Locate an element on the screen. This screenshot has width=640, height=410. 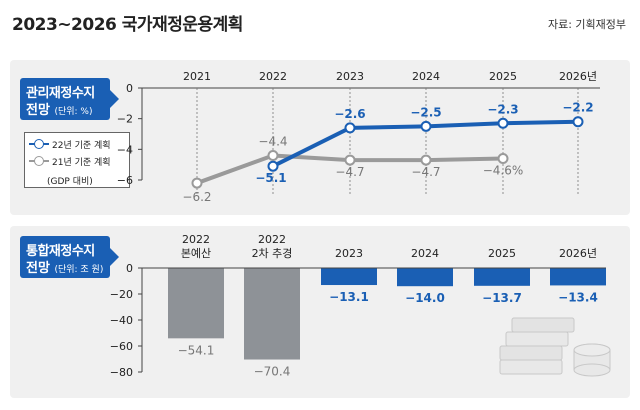
y-tick-label: −20 is located at coordinates (121, 294).